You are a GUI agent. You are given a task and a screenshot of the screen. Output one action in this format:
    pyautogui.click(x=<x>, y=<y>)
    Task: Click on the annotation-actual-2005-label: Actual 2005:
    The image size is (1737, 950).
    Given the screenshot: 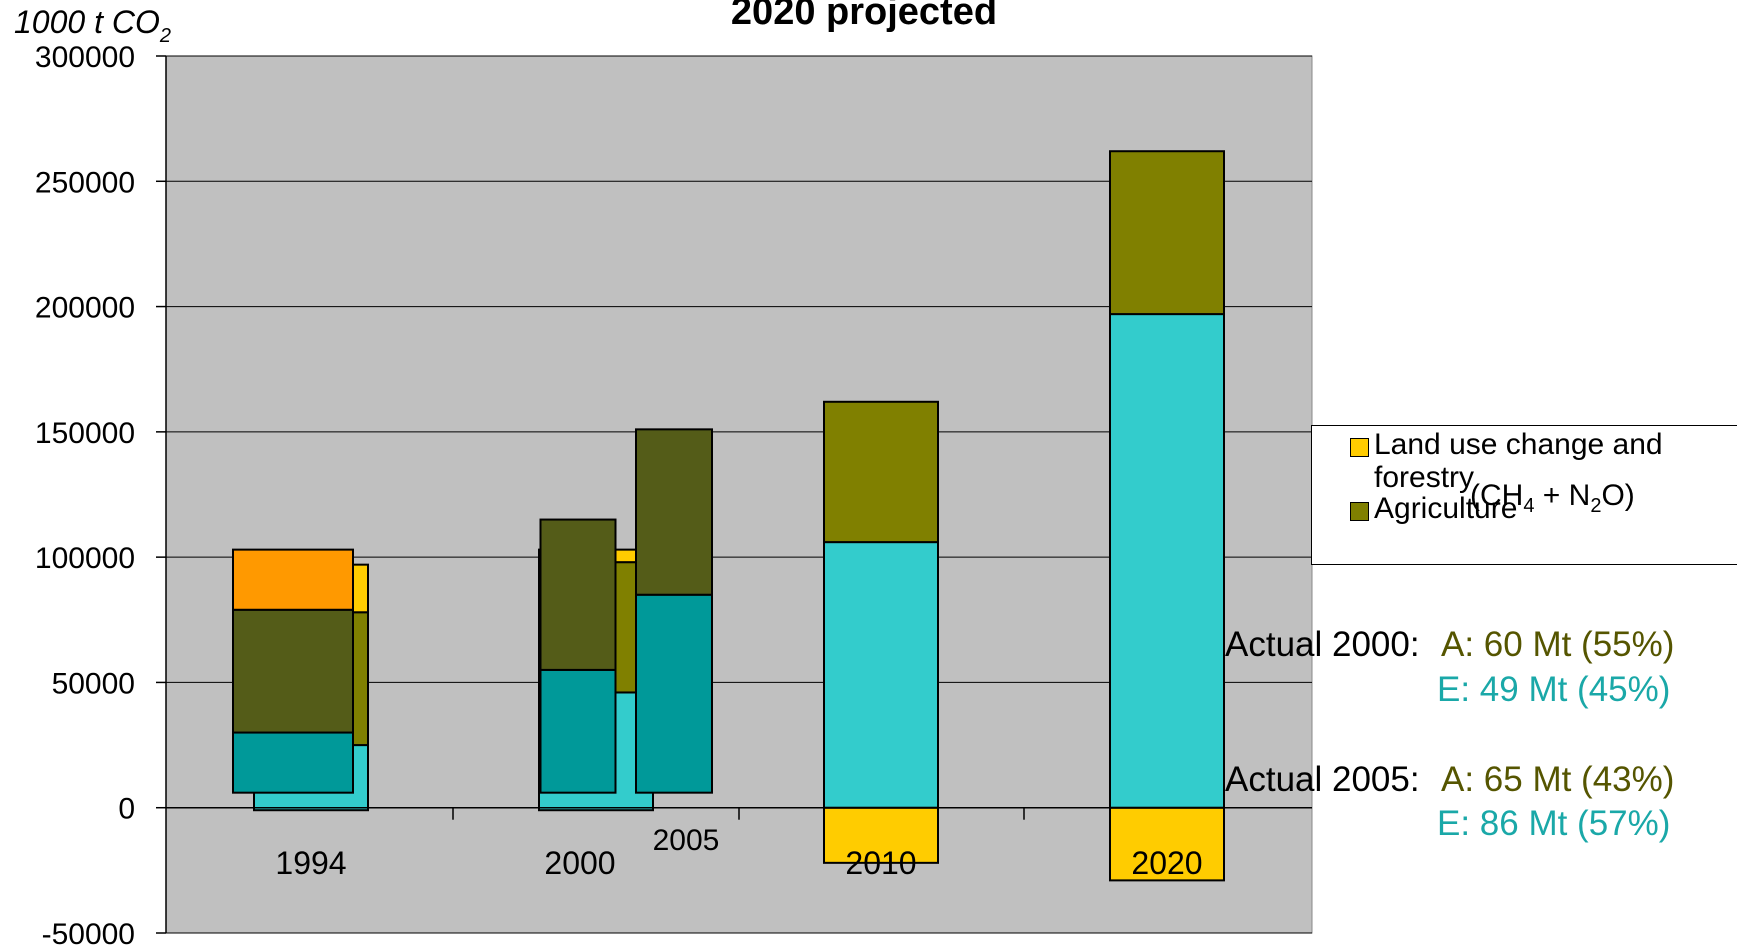 What is the action you would take?
    pyautogui.click(x=1322, y=779)
    